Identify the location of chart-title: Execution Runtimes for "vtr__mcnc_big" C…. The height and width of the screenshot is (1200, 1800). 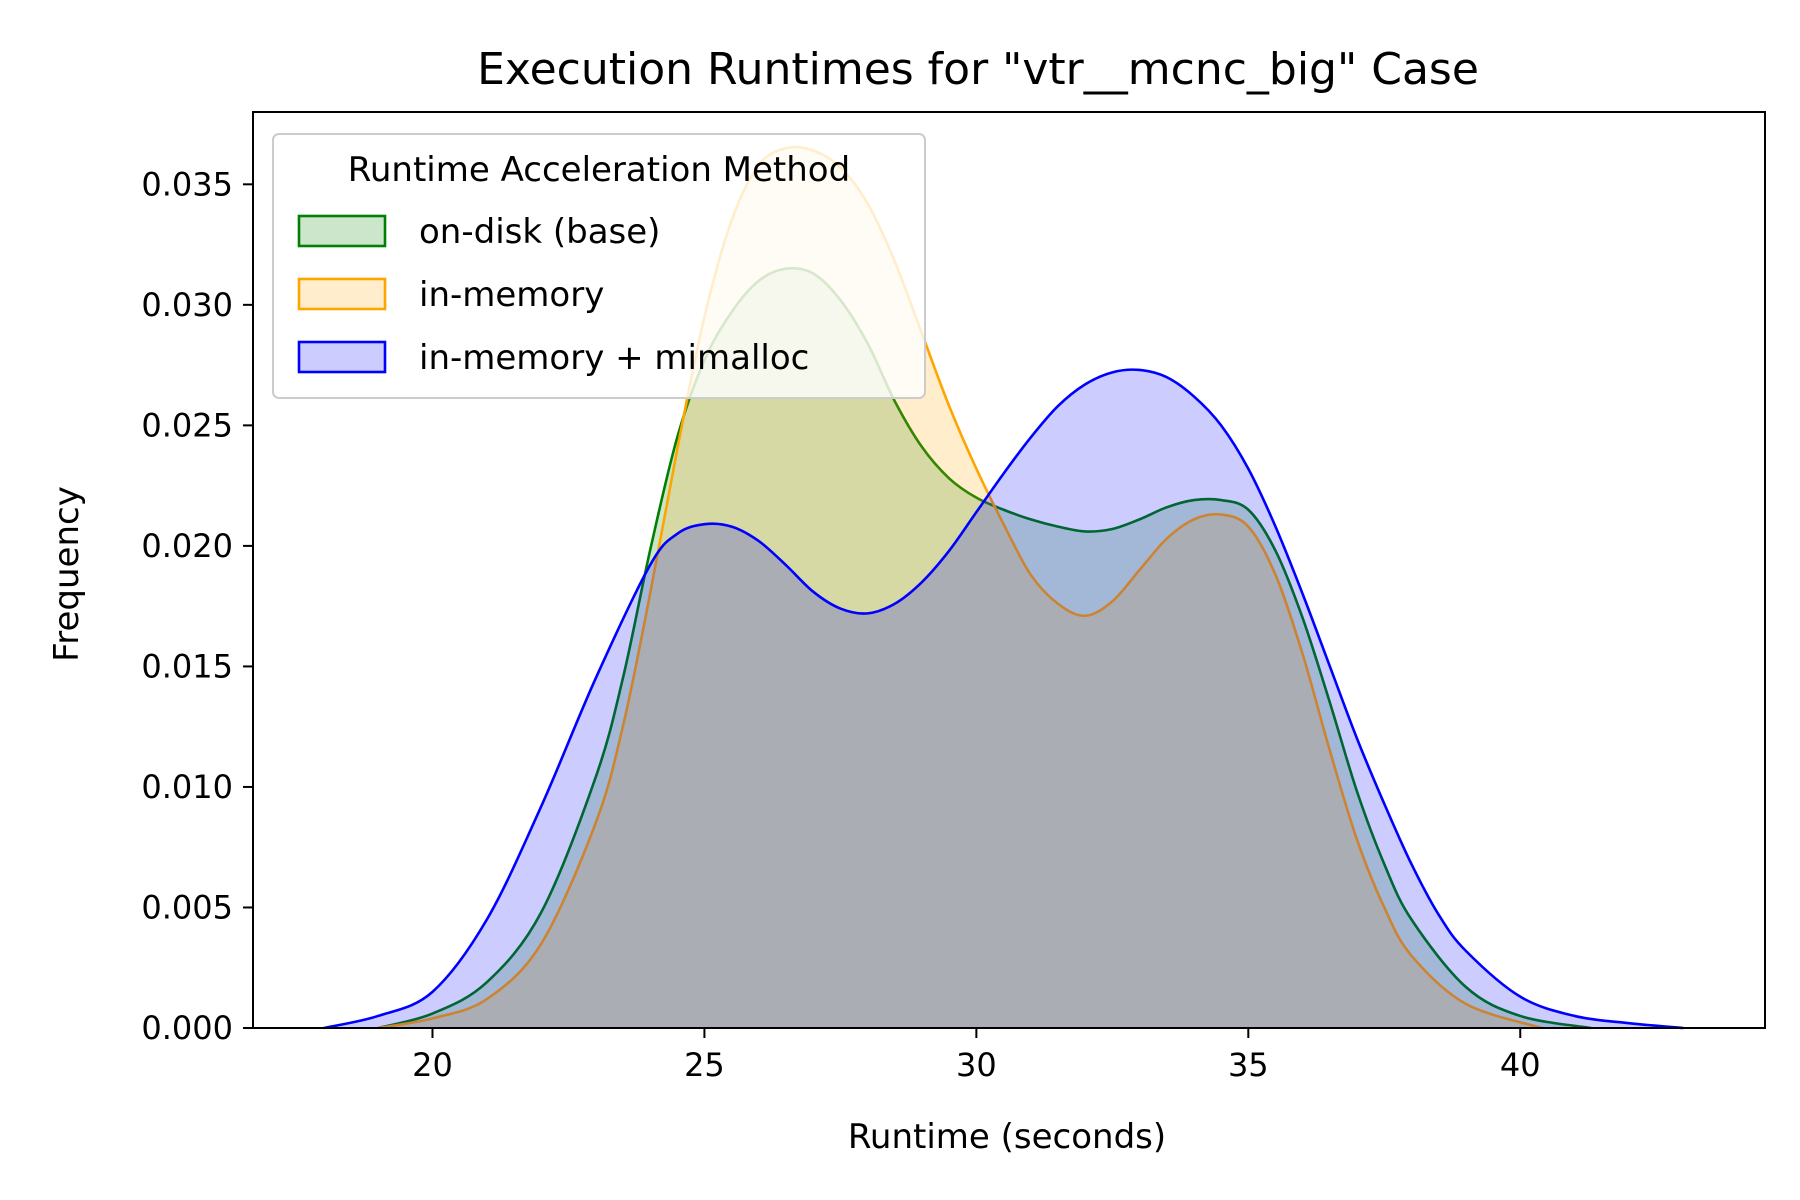
(978, 69).